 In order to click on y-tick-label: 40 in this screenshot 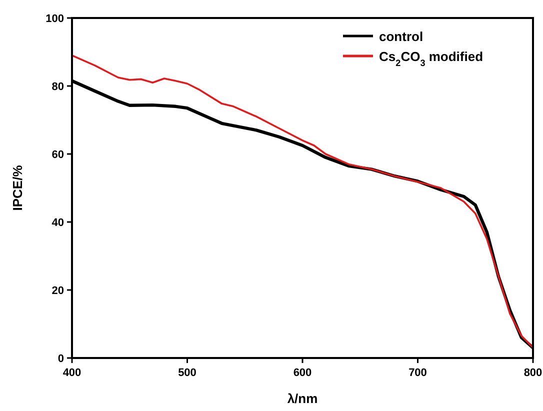, I will do `click(58, 223)`.